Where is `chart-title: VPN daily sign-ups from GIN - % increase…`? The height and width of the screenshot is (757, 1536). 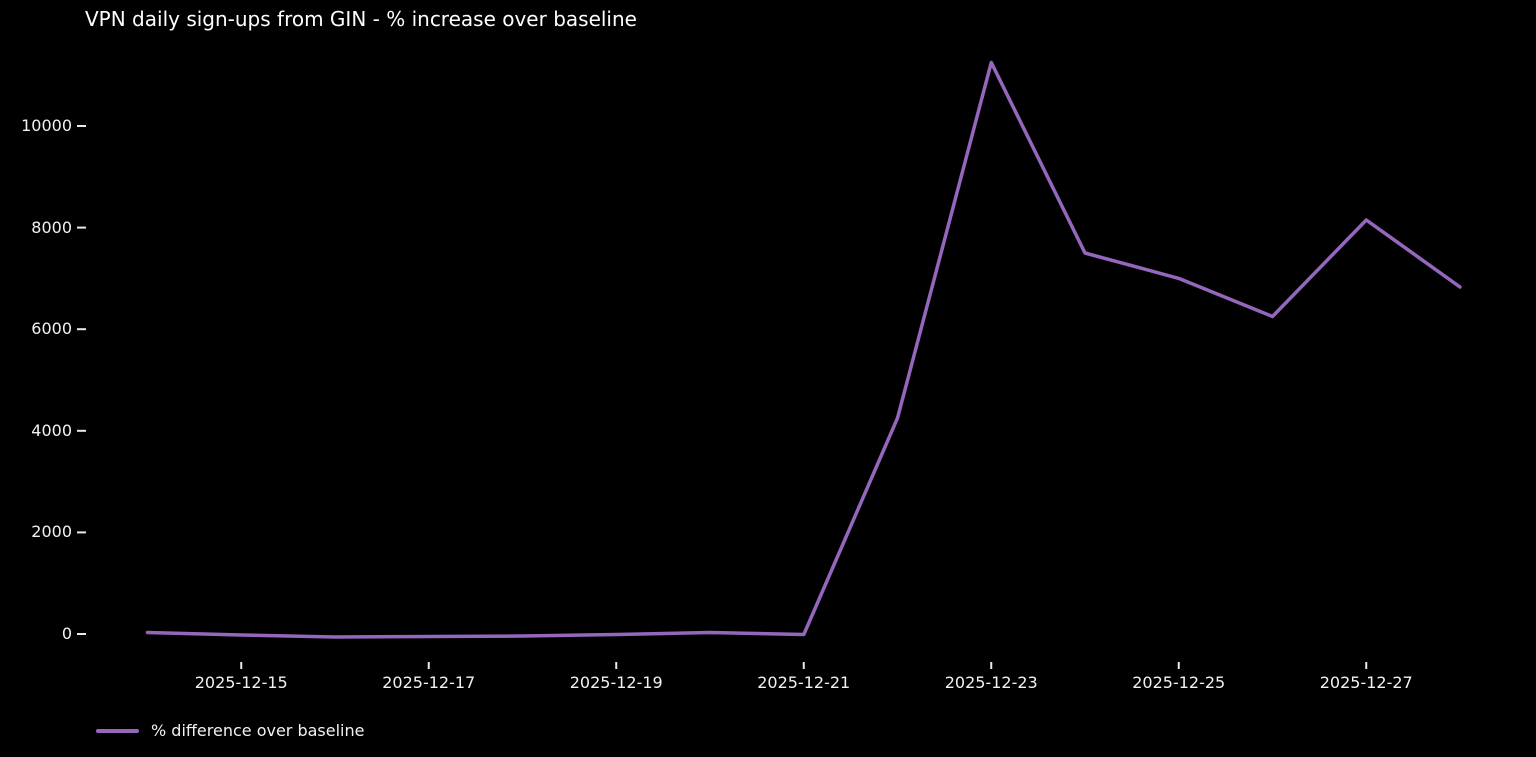
chart-title: VPN daily sign-ups from GIN - % increase… is located at coordinates (361, 19).